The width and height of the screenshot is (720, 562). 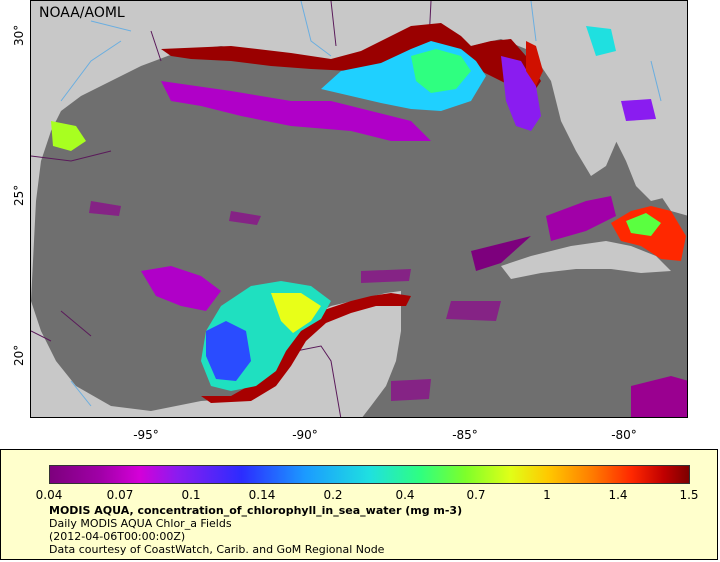 What do you see at coordinates (191, 495) in the screenshot?
I see `colorbar-label: 0.1` at bounding box center [191, 495].